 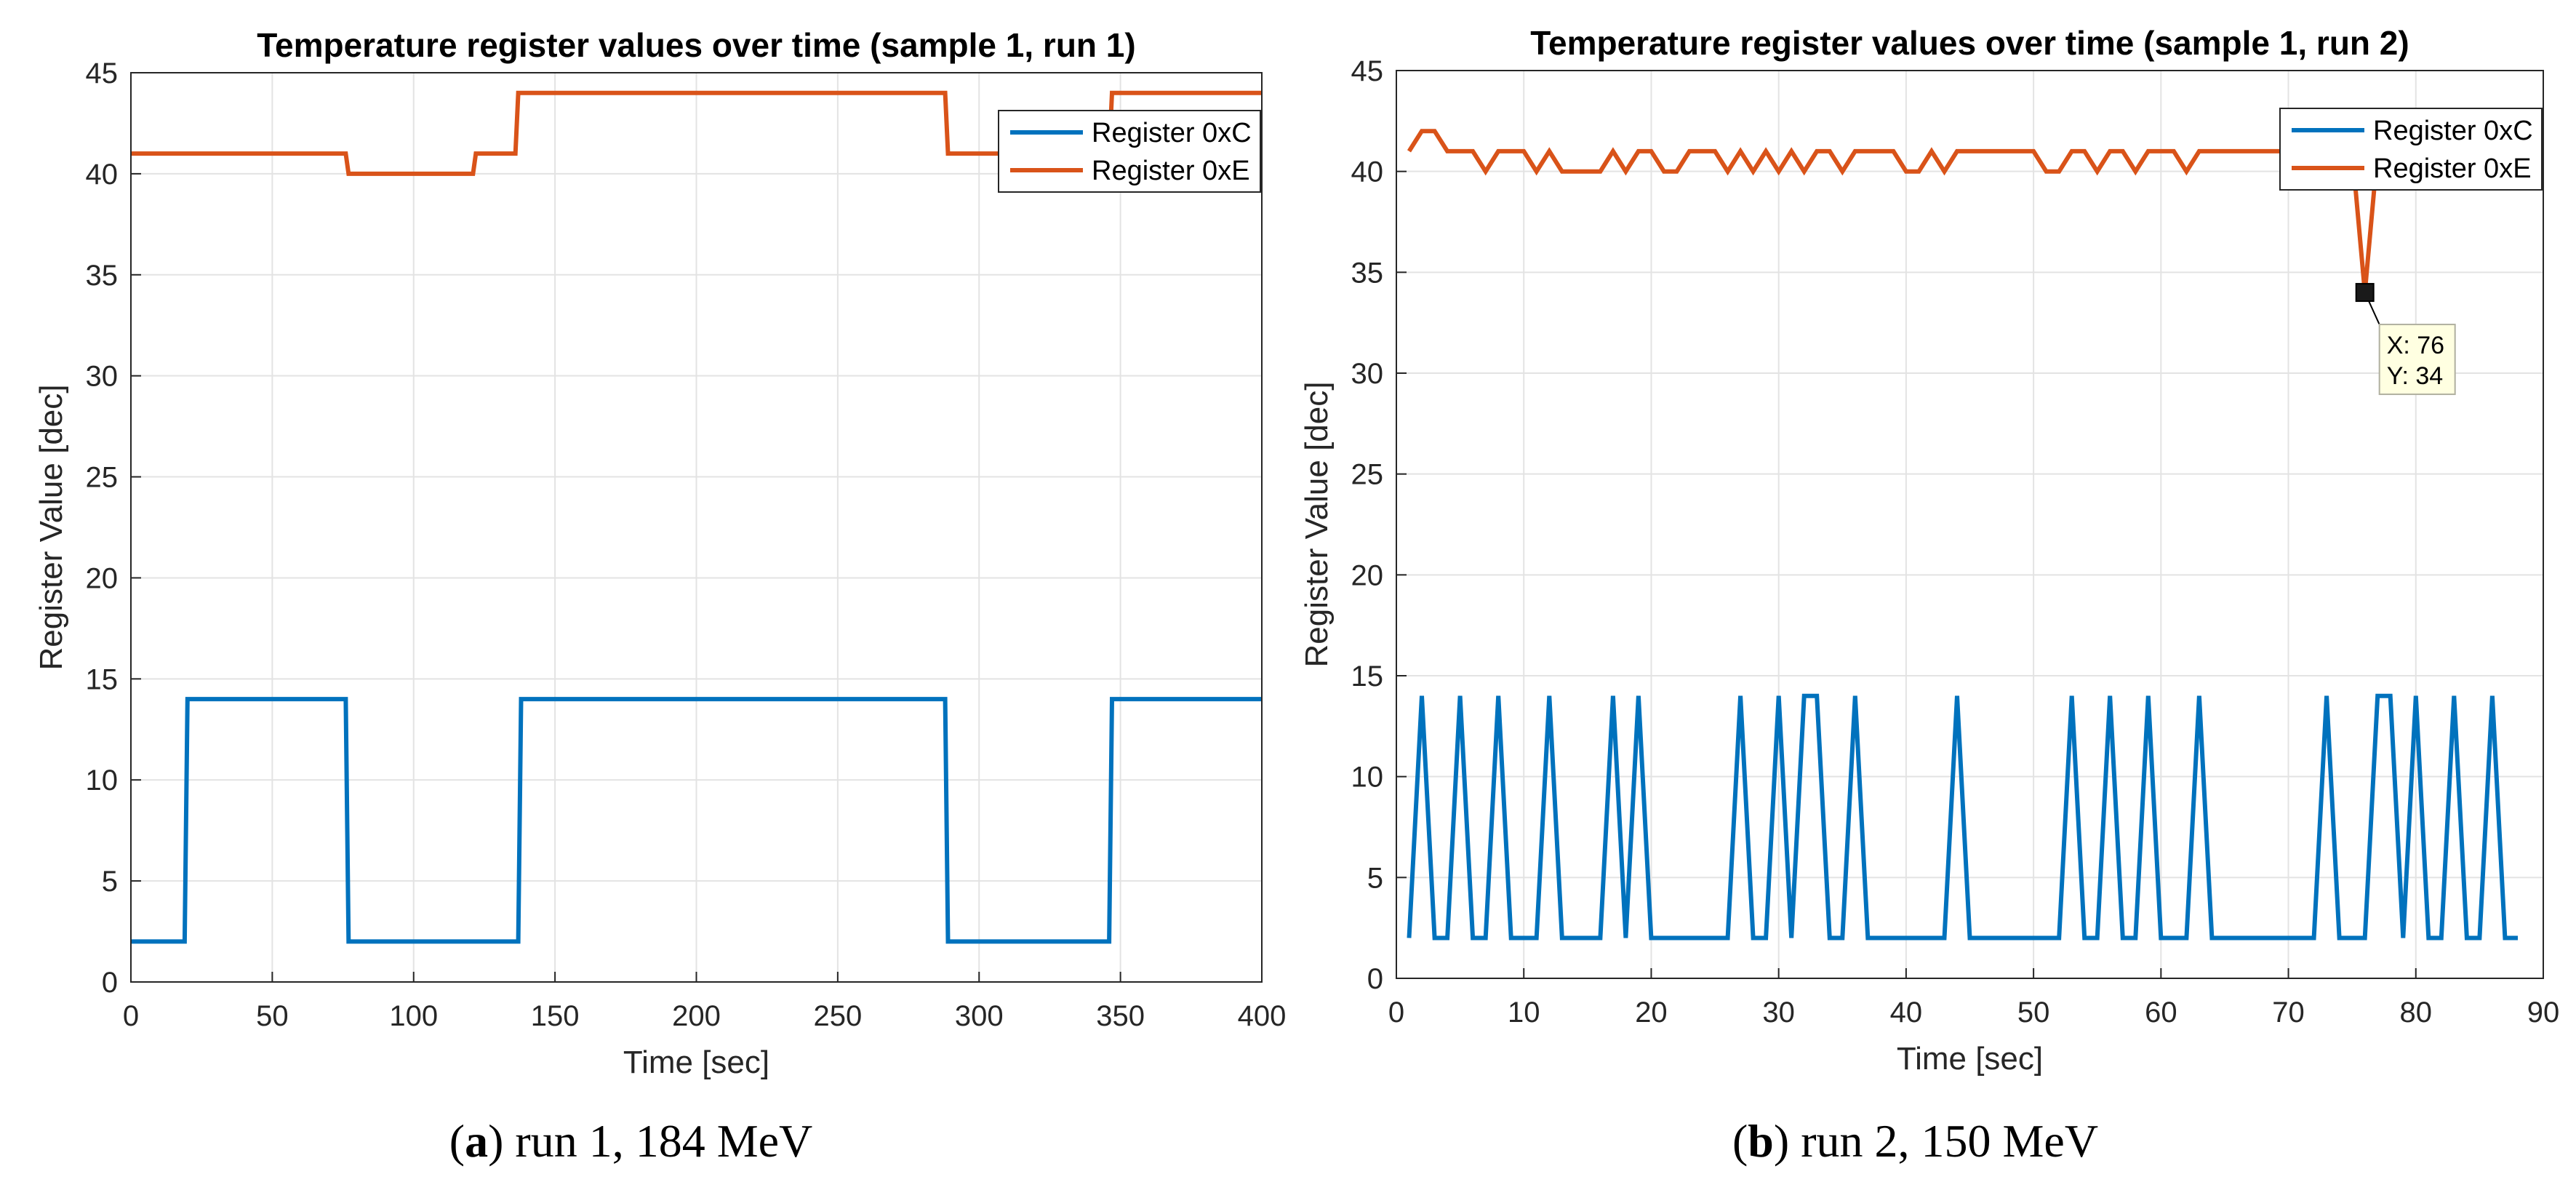 What do you see at coordinates (476, 1141) in the screenshot?
I see `caption-label: a` at bounding box center [476, 1141].